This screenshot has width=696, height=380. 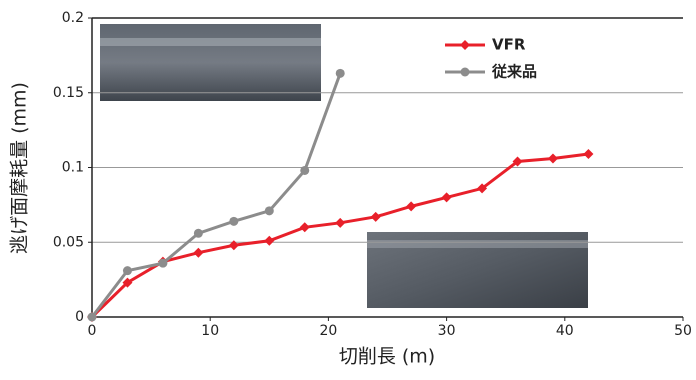 I want to click on photo-conventional, so click(x=210, y=62).